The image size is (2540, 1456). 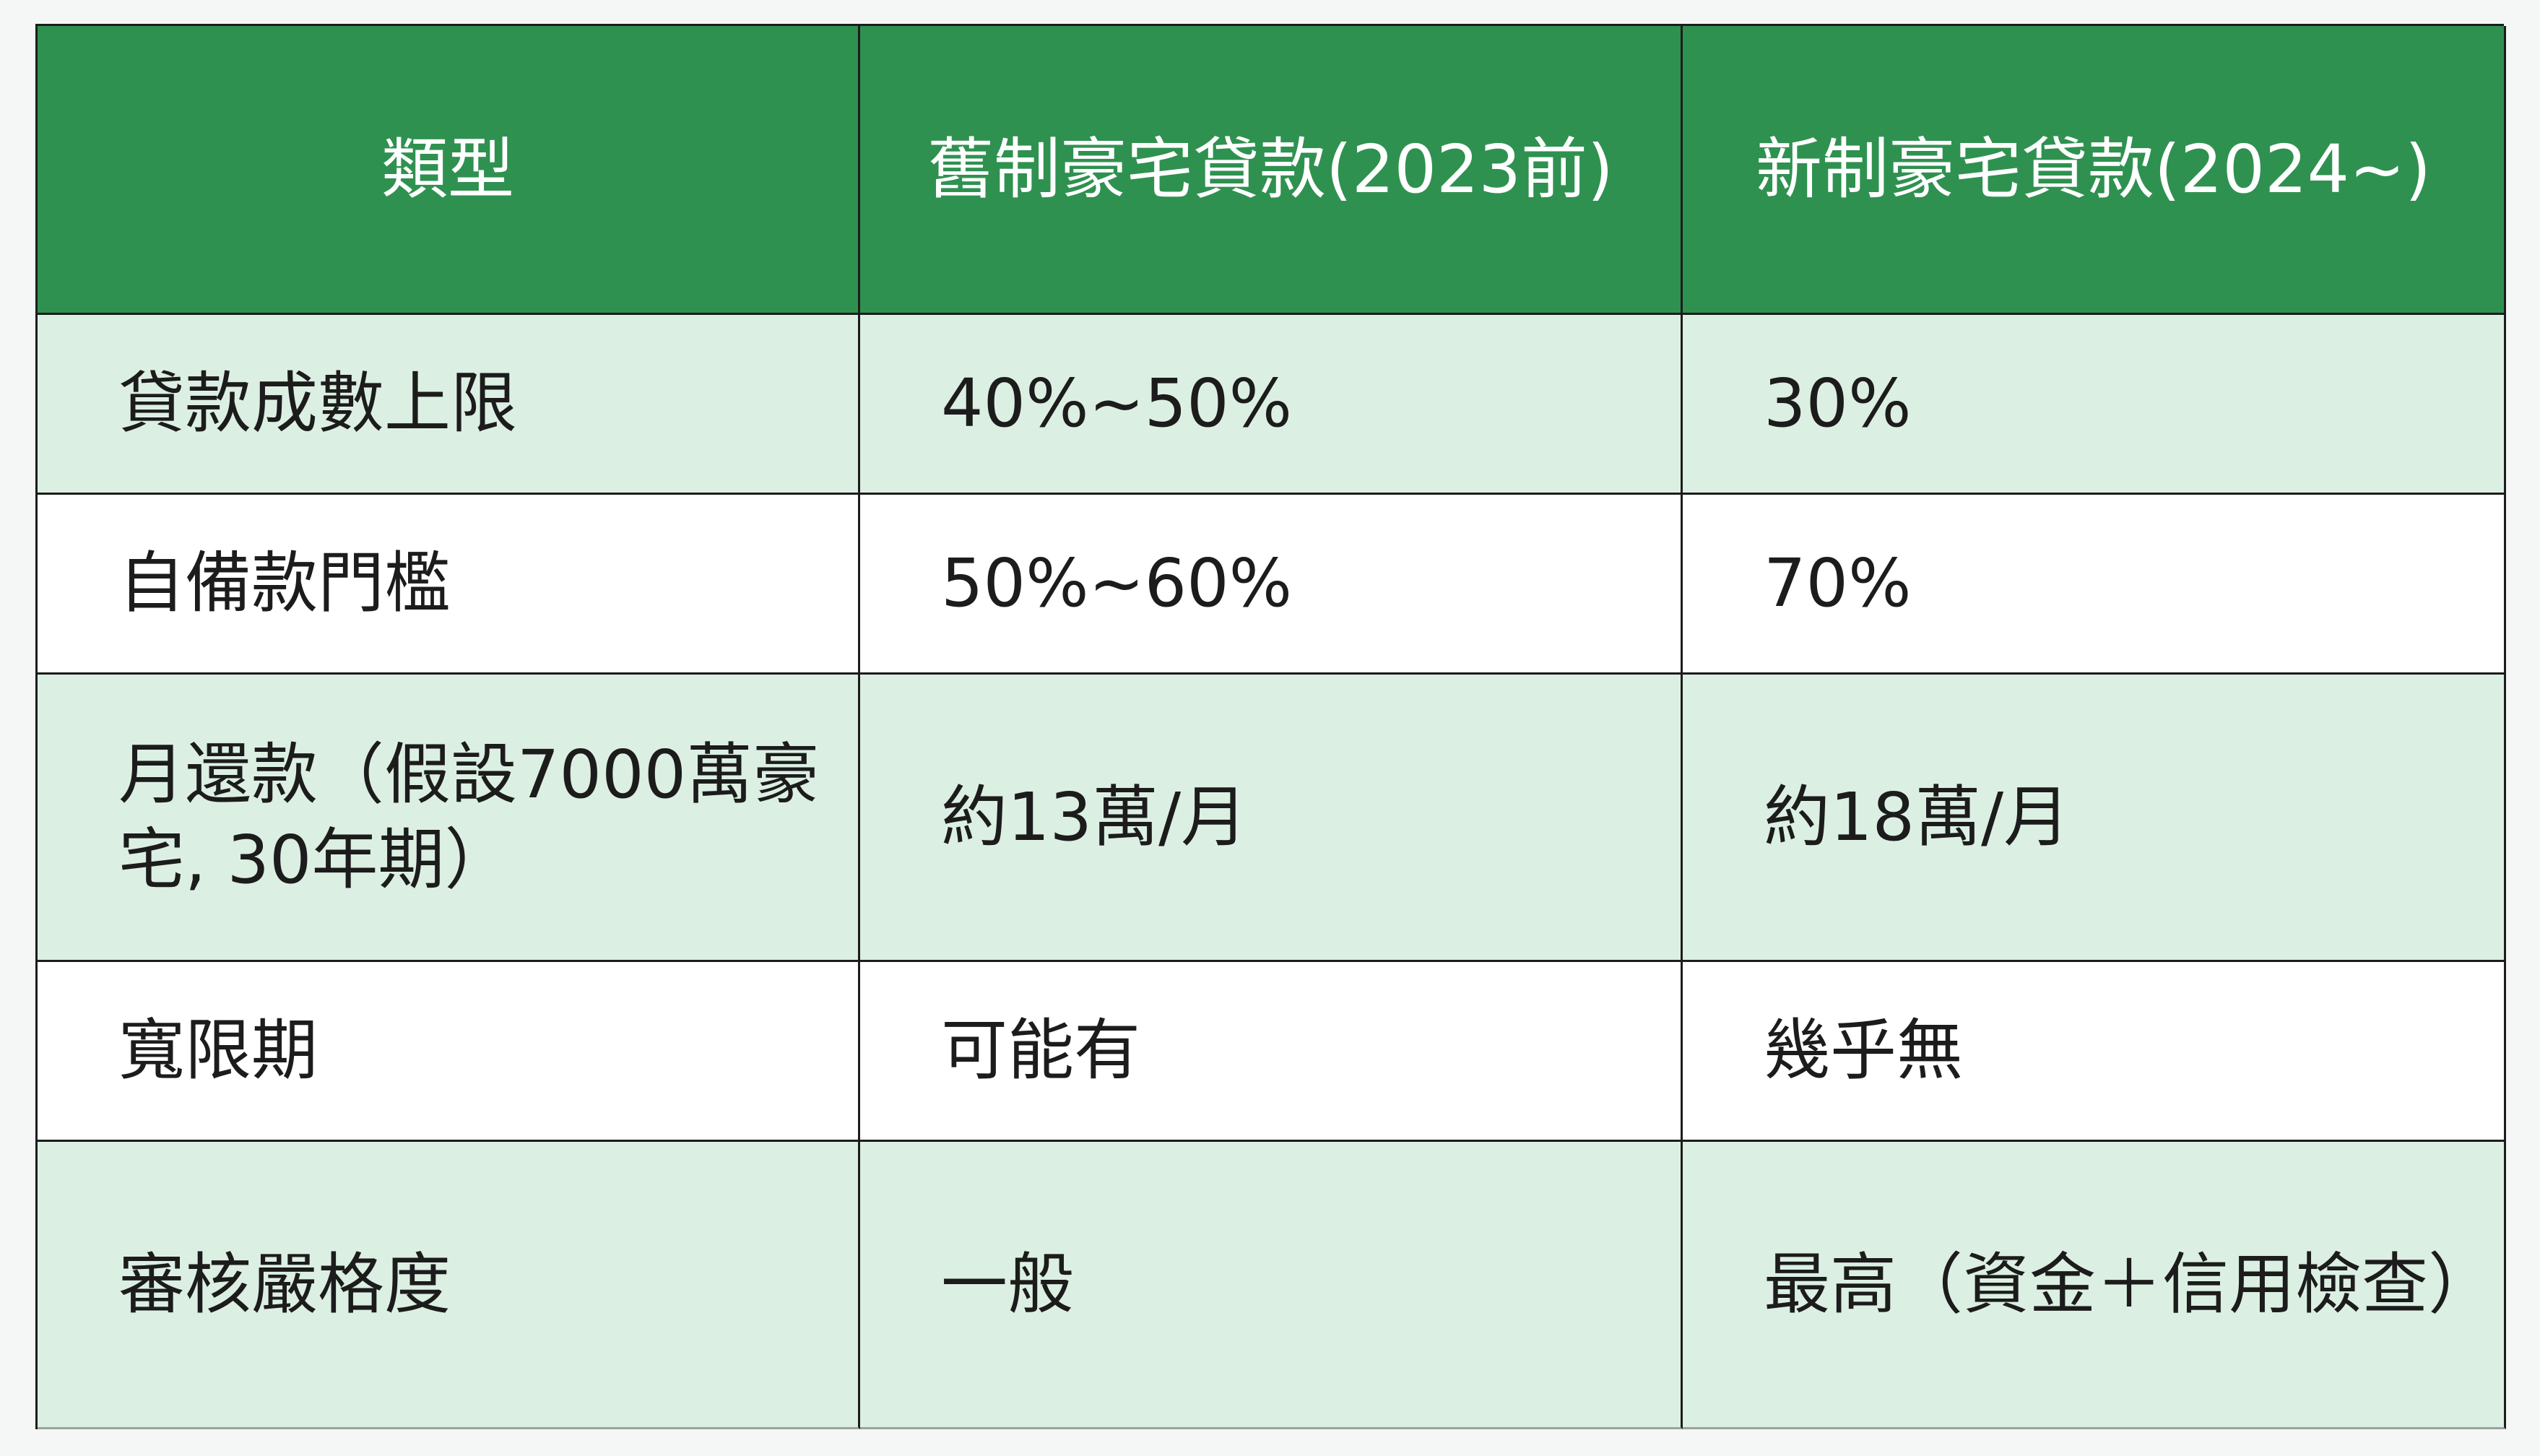 I want to click on row-label: 審核嚴格度, so click(x=449, y=1285).